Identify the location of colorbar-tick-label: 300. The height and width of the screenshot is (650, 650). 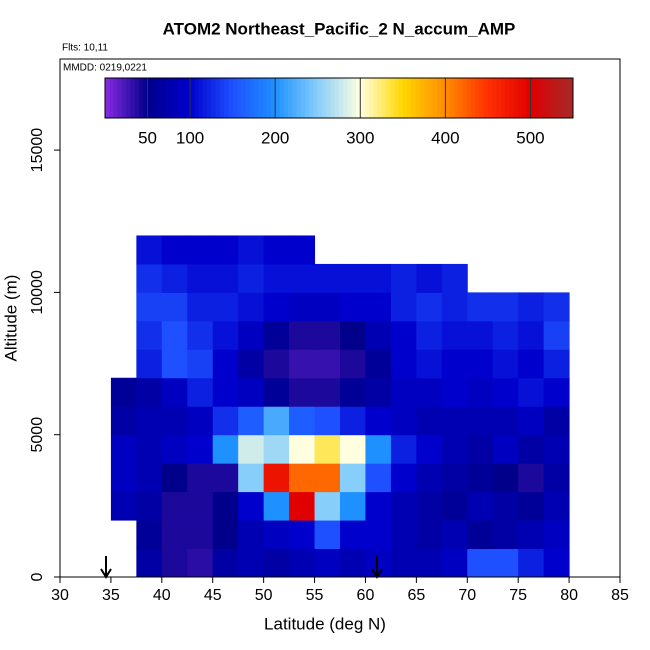
(360, 137).